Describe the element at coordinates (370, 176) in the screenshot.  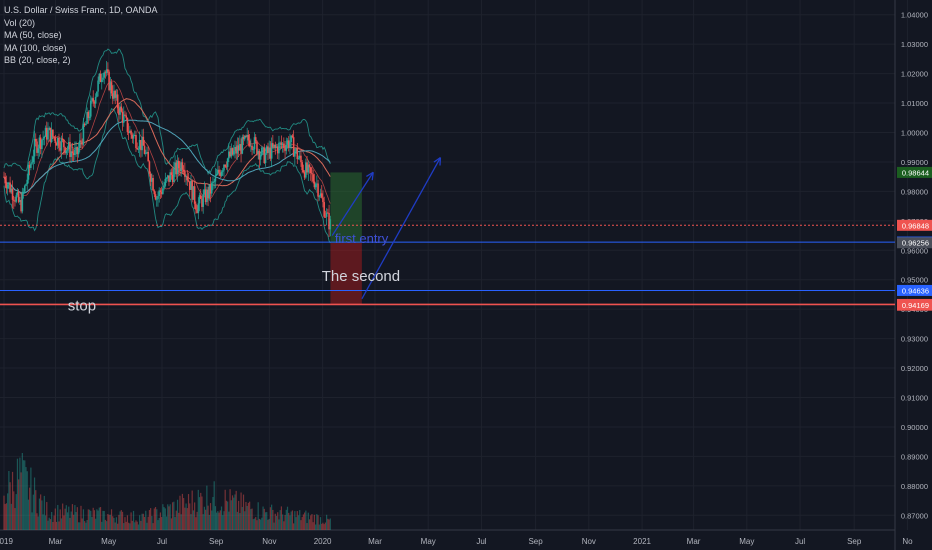
I see `trend-arrow-head` at that location.